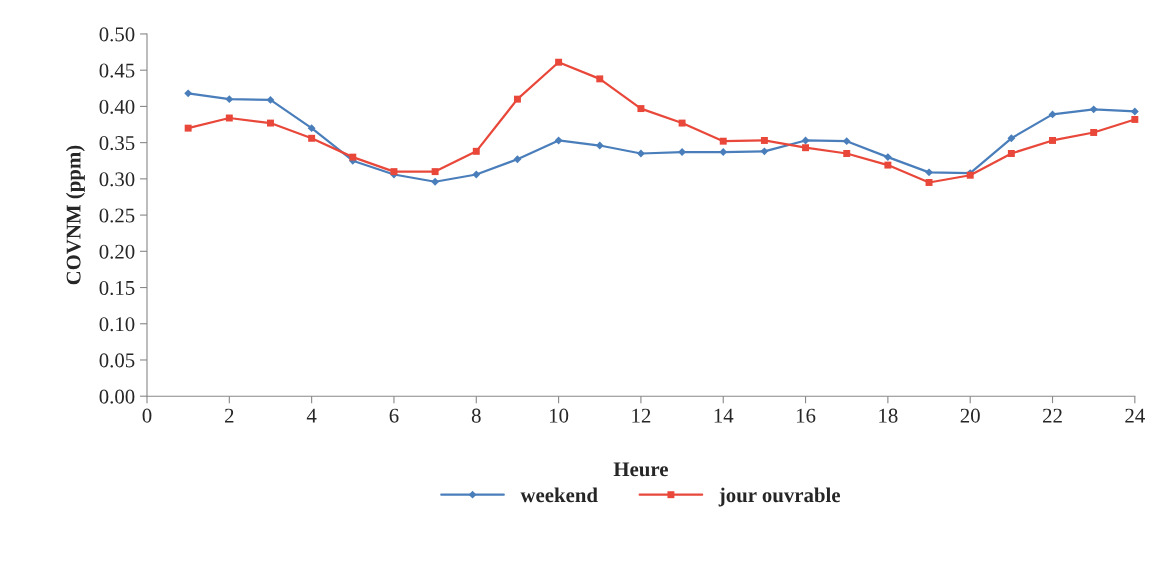 The image size is (1176, 566). What do you see at coordinates (229, 415) in the screenshot?
I see `x-tick-label: 2` at bounding box center [229, 415].